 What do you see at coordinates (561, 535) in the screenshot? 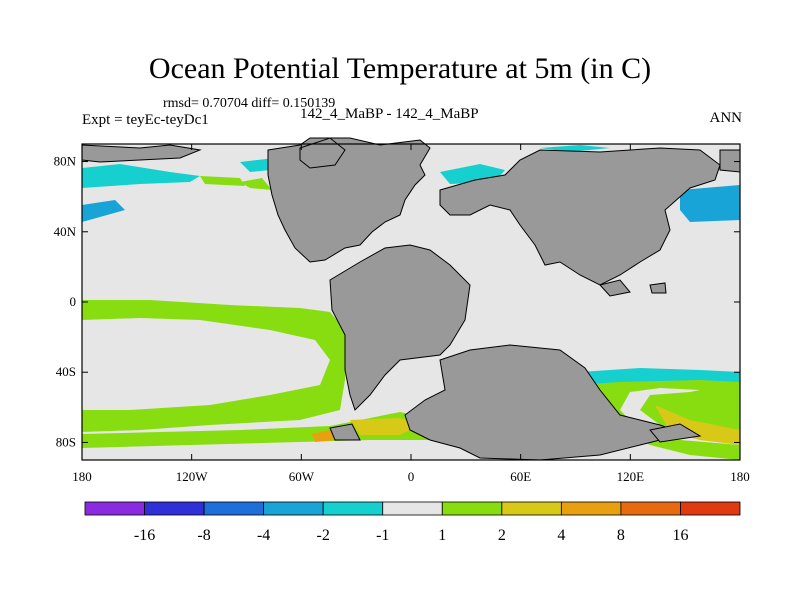
I see `colorbar-label: 4` at bounding box center [561, 535].